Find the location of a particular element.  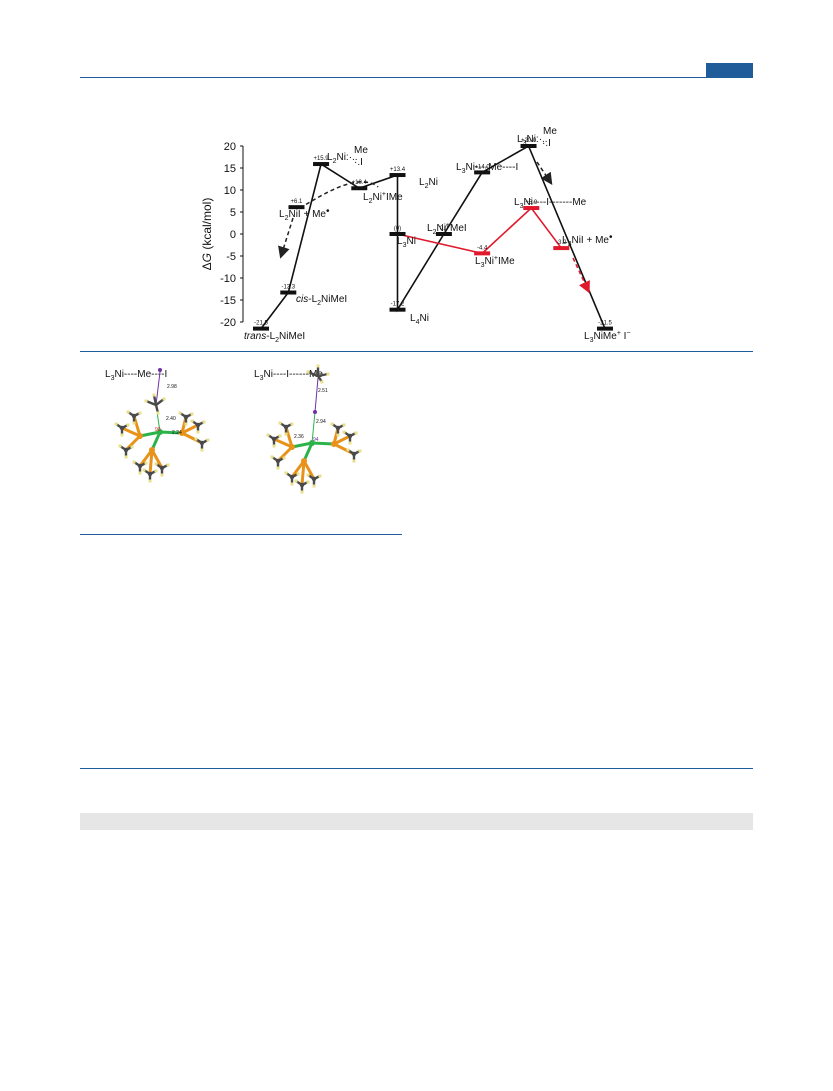

label-L3NiMe-I: L3NiMe+ I− is located at coordinates (607, 337).